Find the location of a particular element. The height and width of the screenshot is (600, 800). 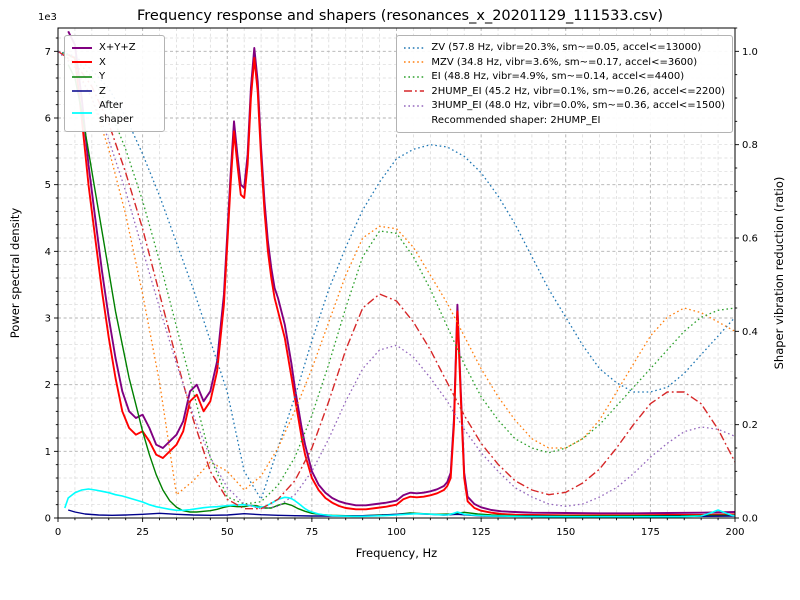

legend-psd: X+Y+Z X Y Z After shaper is located at coordinates (114, 83).